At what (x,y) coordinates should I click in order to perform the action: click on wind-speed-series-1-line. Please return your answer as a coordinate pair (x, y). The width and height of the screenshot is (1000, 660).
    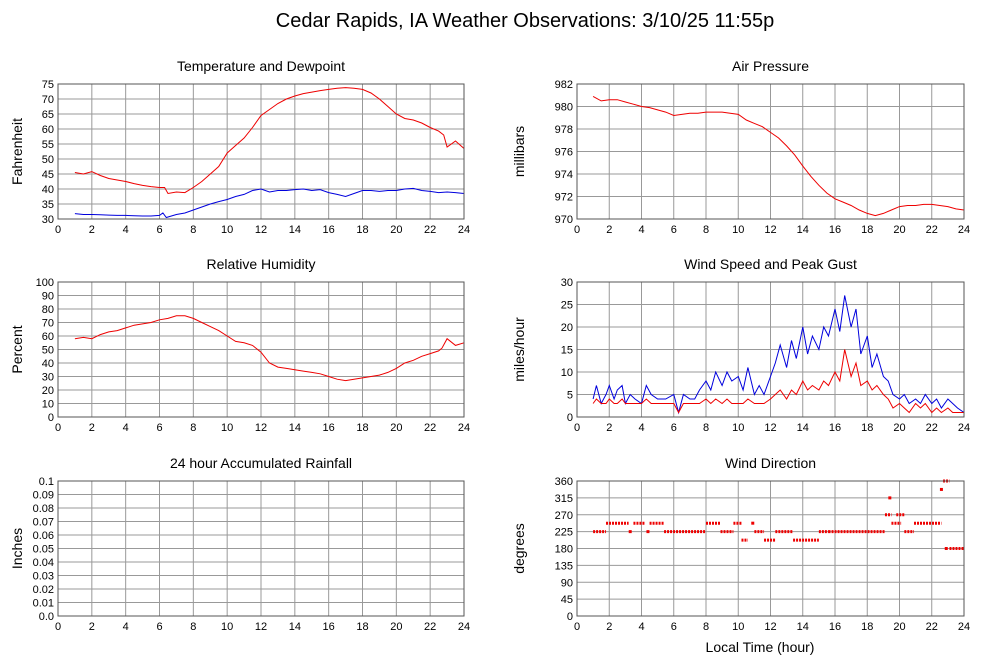
    Looking at the image, I should click on (778, 381).